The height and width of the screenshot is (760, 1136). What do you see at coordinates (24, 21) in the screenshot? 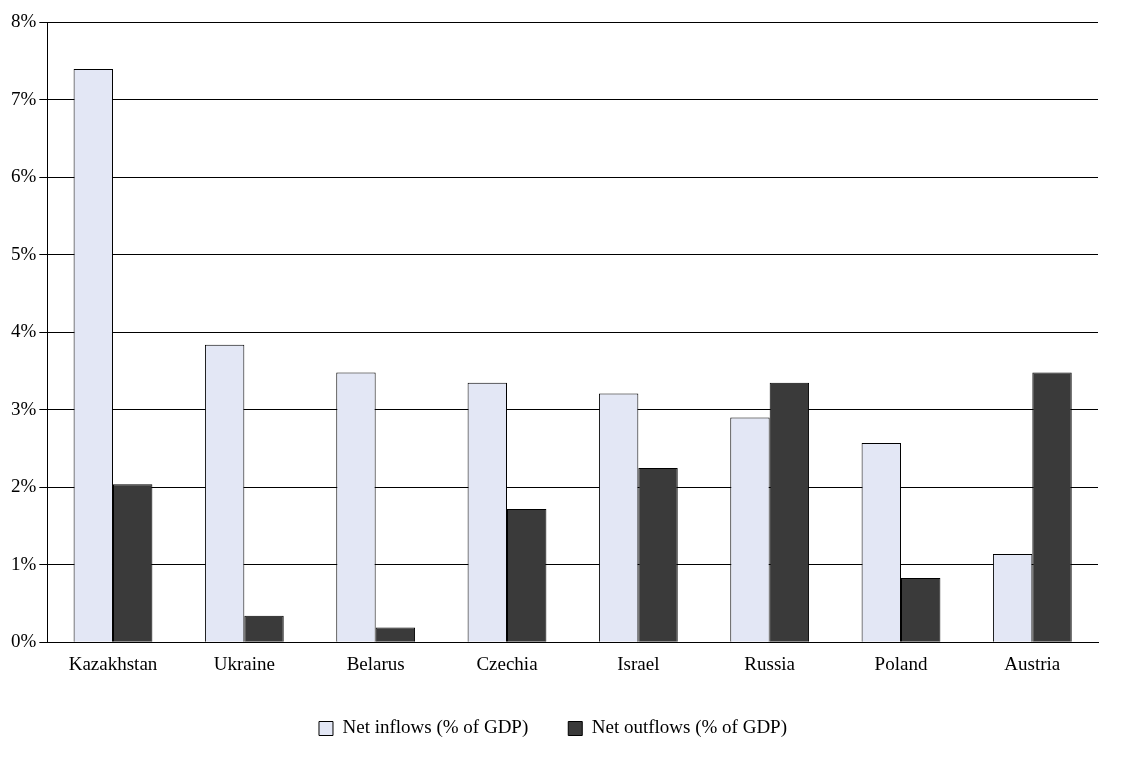
I see `y-tick-label: 8%` at bounding box center [24, 21].